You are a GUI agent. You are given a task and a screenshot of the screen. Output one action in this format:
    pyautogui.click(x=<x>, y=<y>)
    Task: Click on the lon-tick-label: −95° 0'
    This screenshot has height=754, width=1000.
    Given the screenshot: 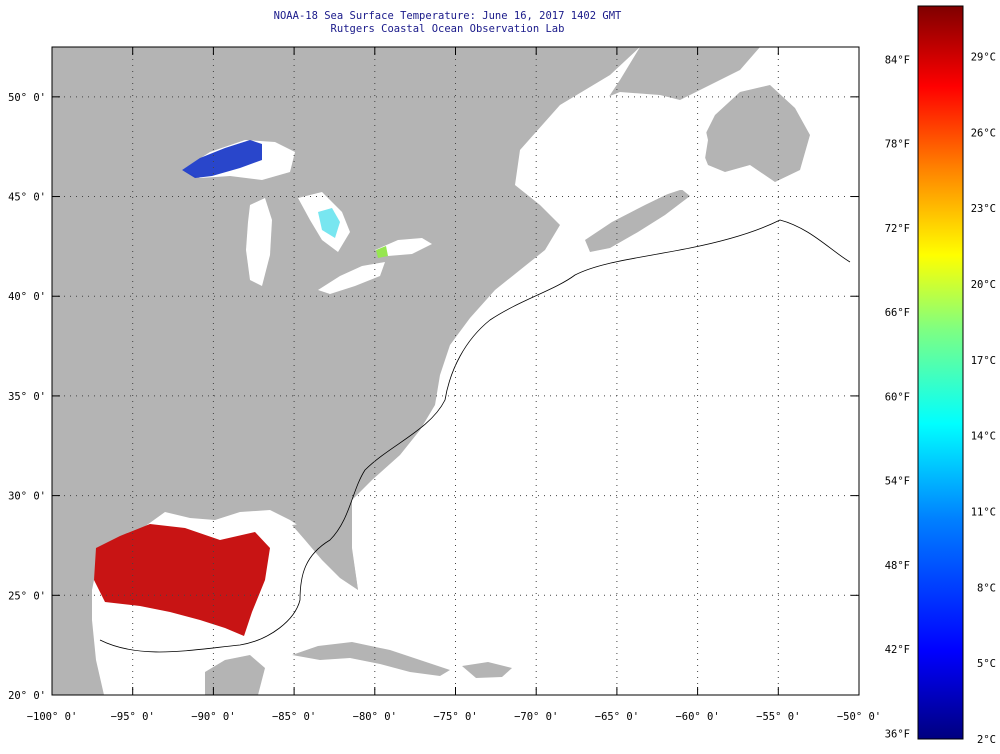 What is the action you would take?
    pyautogui.click(x=133, y=717)
    